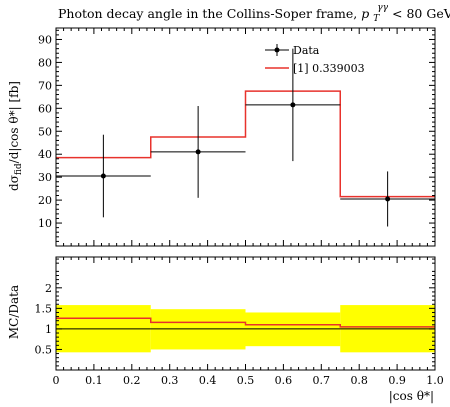 This screenshot has height=407, width=450. Describe the element at coordinates (246, 380) in the screenshot. I see `x-tick-label: 0.5` at that location.